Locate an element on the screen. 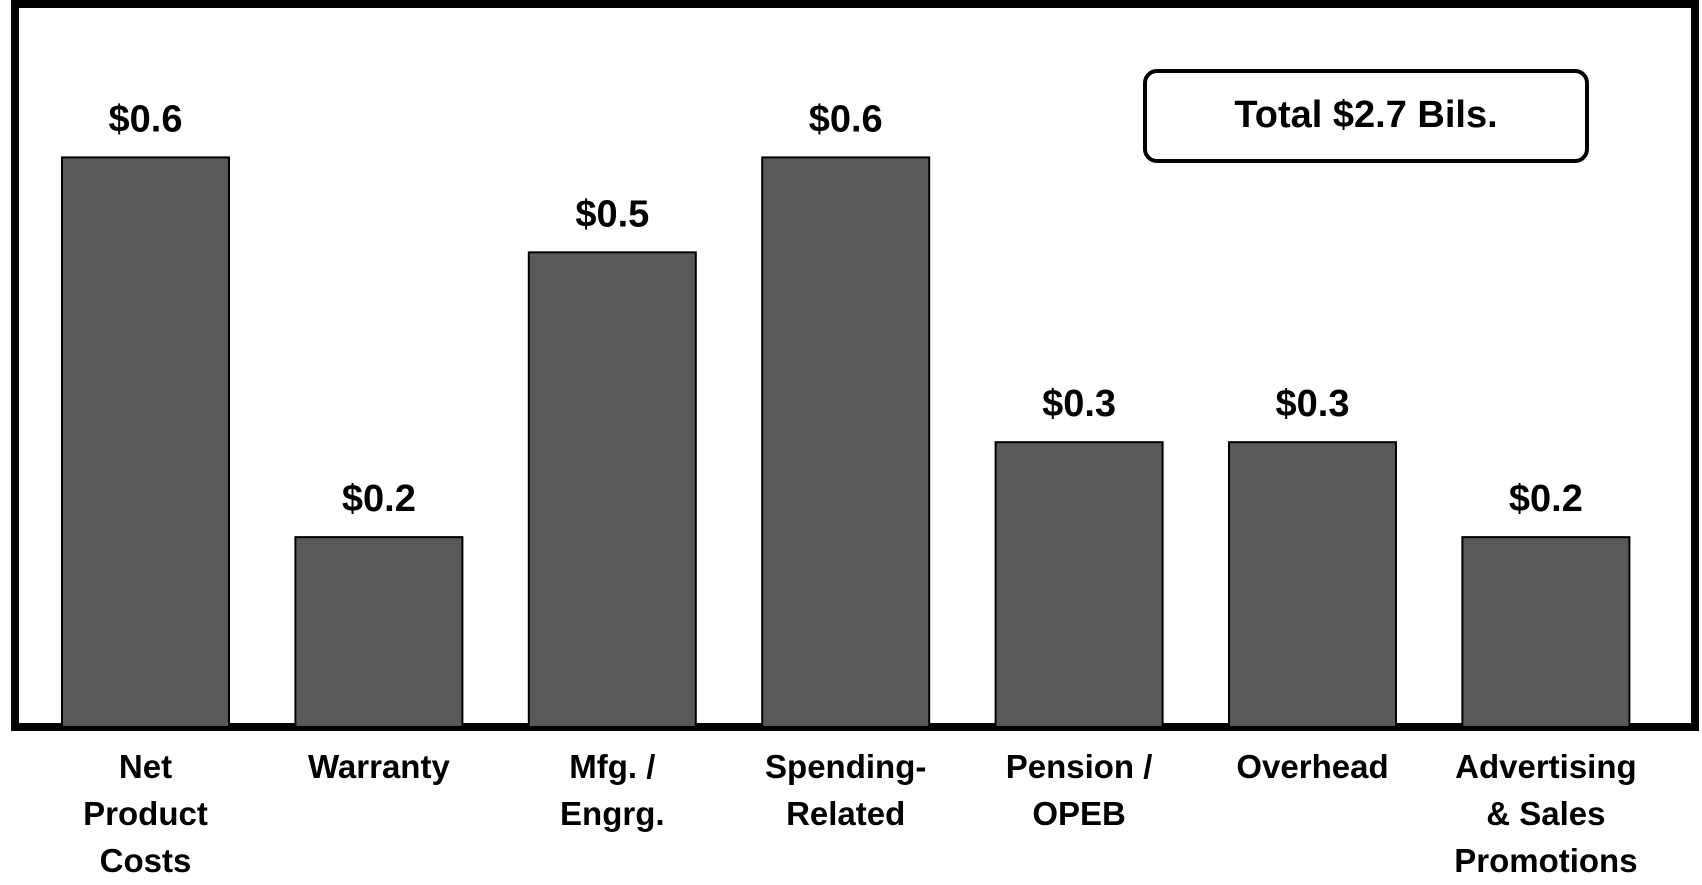  annotation-box is located at coordinates (1366, 116).